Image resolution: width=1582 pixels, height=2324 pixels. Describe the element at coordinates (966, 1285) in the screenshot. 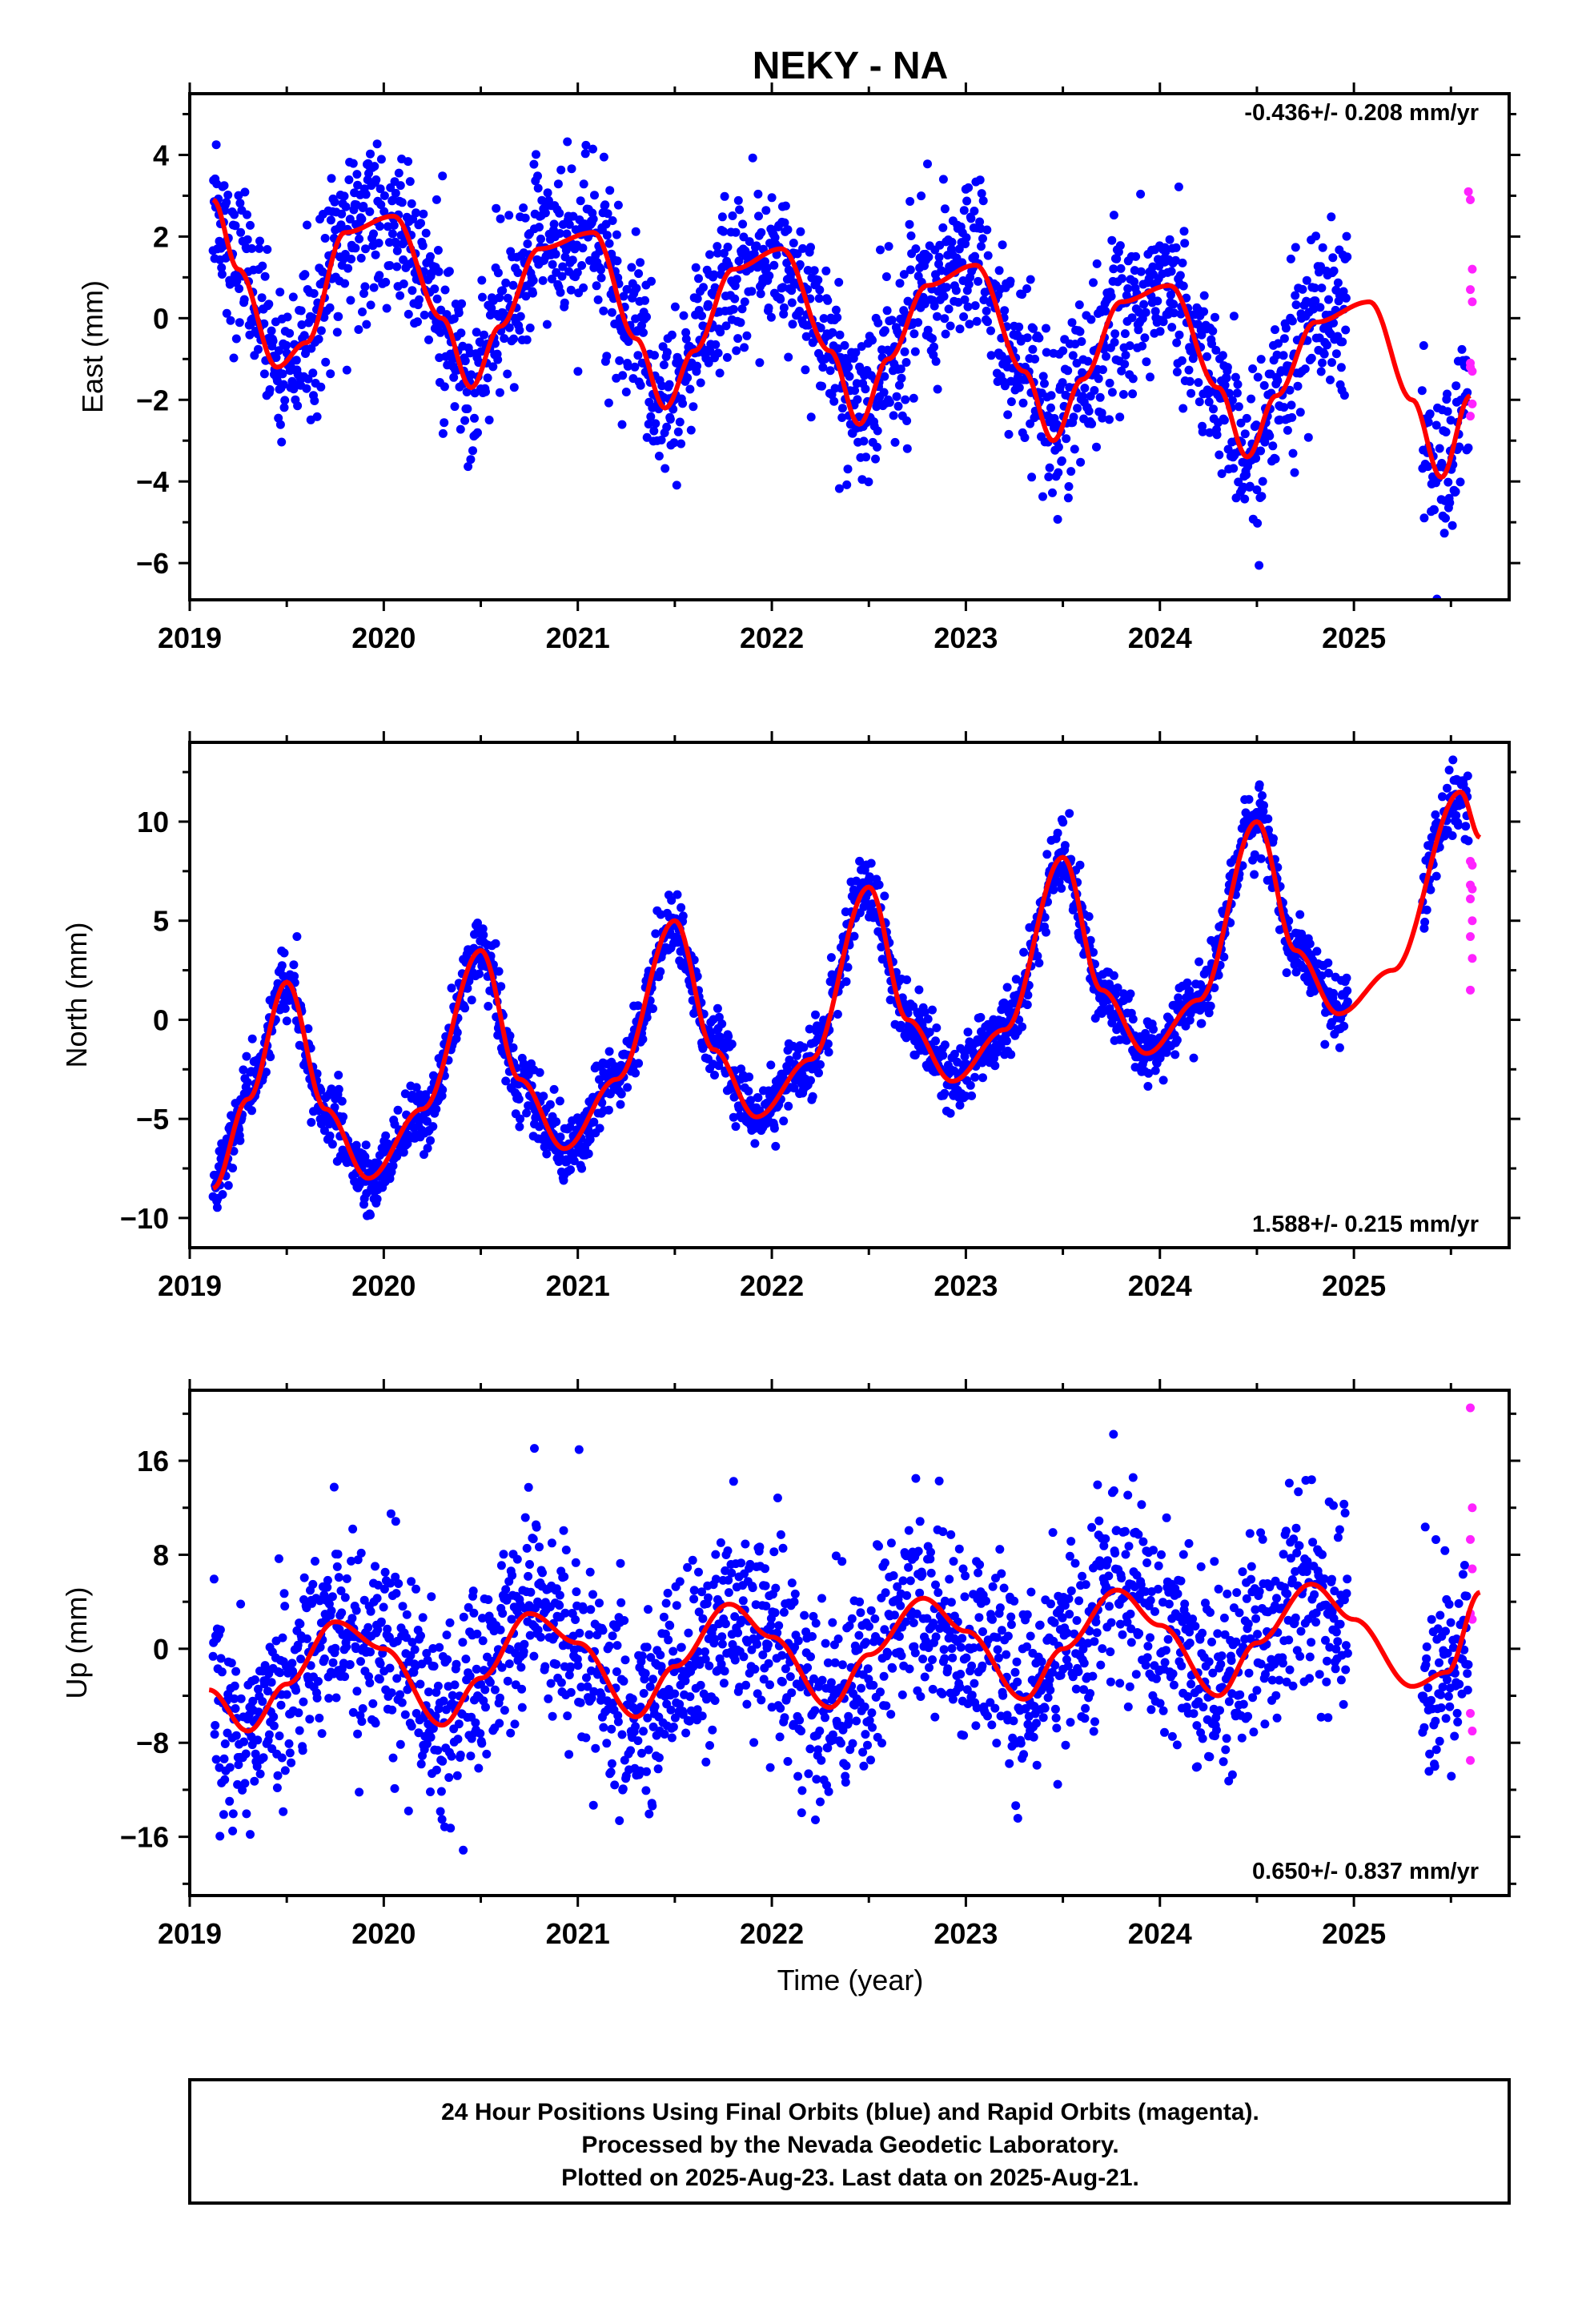

I see `x-tick-label: 2023` at that location.